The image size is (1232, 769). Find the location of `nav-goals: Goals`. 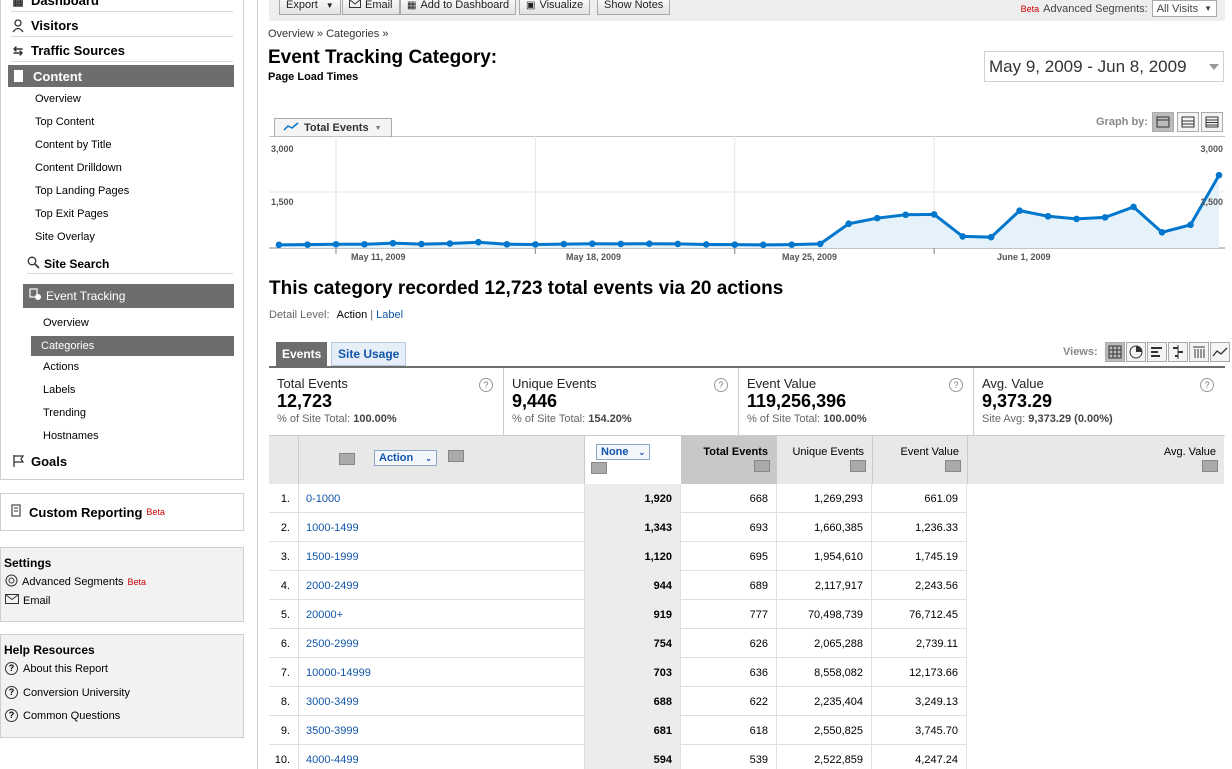

nav-goals: Goals is located at coordinates (122, 461).